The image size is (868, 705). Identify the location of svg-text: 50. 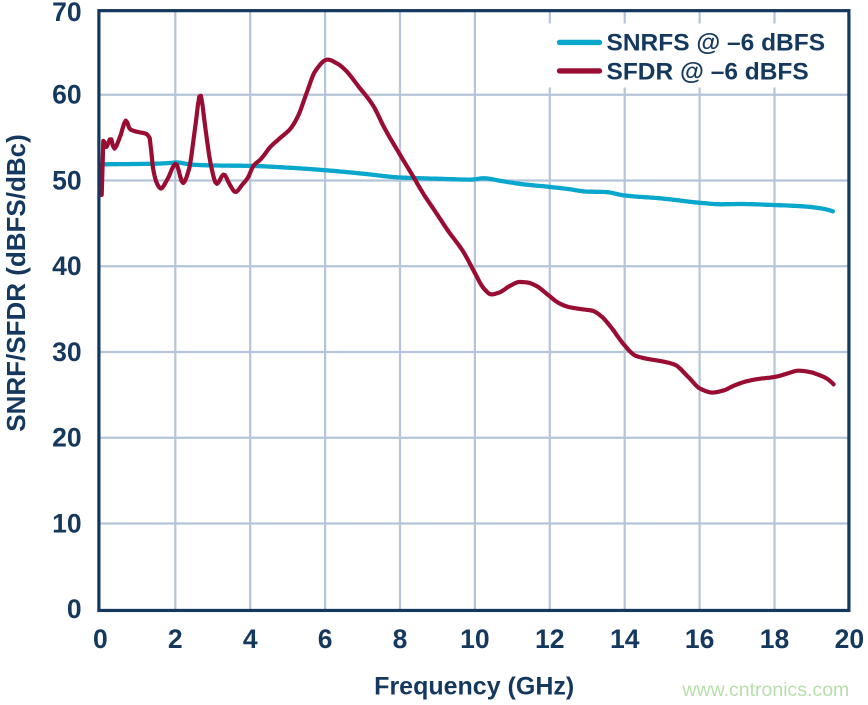
(66, 180).